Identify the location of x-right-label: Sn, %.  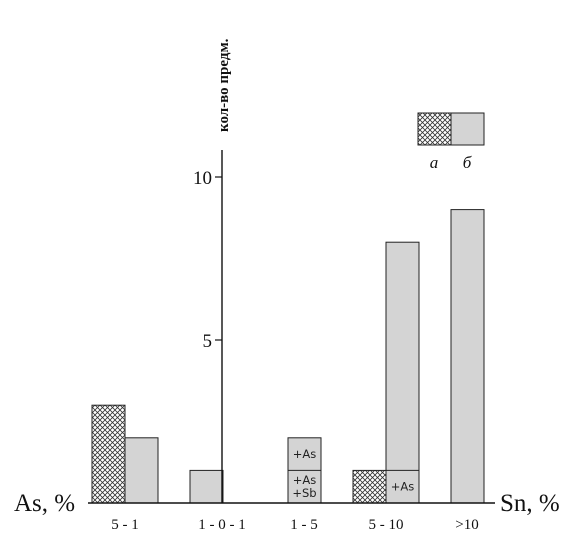
(530, 503).